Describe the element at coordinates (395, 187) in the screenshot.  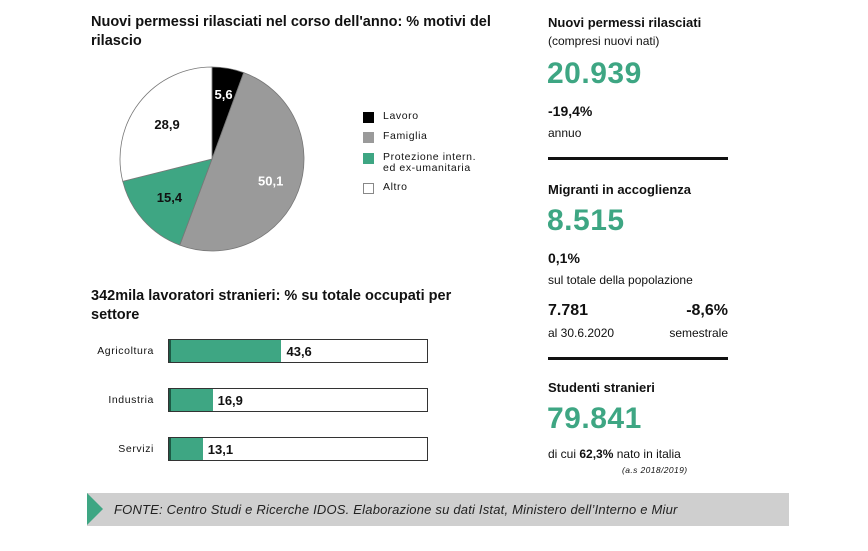
I see `legend-label: Altro` at that location.